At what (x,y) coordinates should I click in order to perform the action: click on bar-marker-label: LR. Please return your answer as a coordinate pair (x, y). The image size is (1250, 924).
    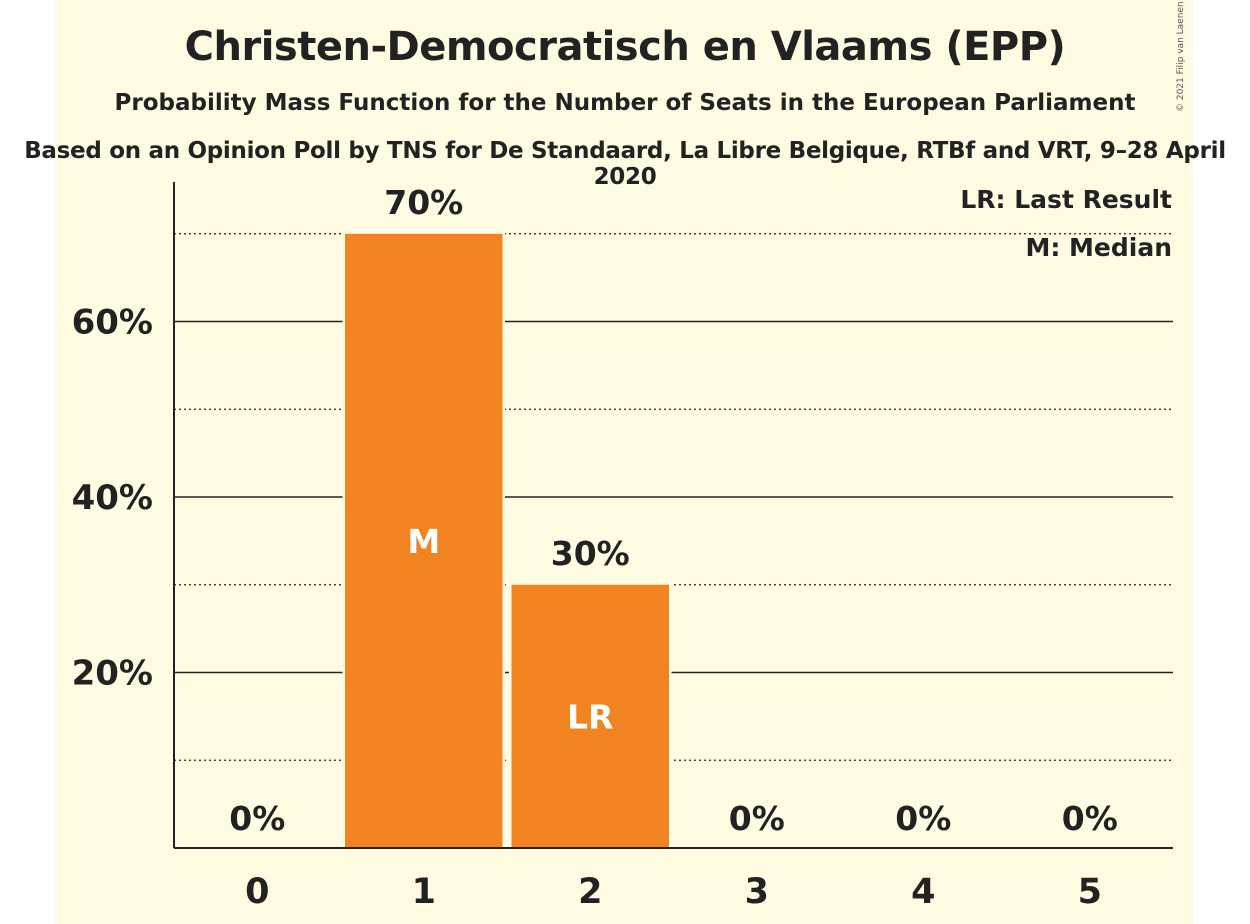
    Looking at the image, I should click on (590, 716).